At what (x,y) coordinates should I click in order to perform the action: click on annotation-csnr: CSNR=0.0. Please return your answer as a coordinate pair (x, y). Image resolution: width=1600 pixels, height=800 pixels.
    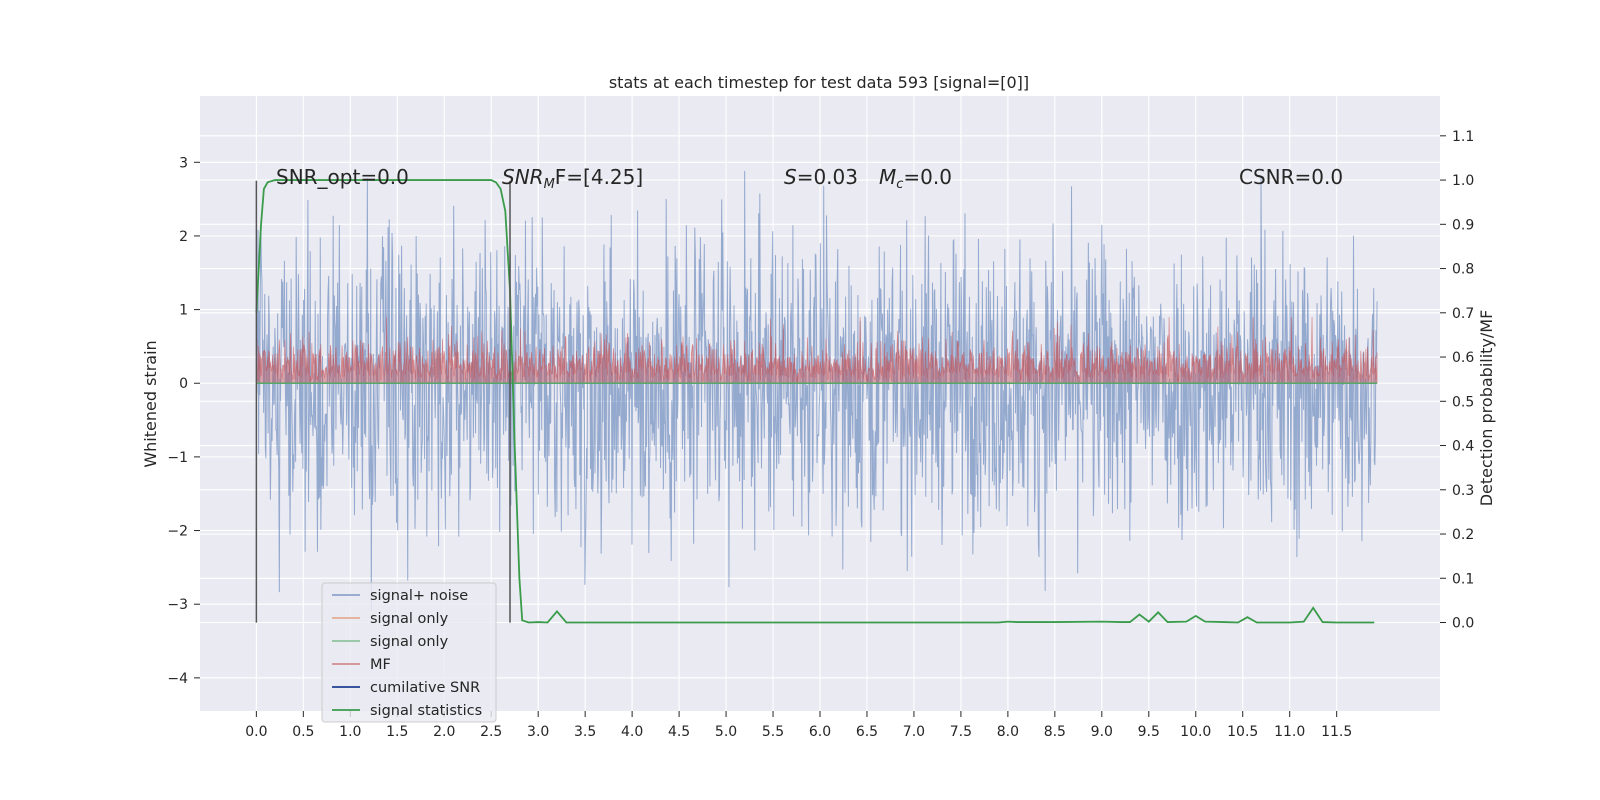
    Looking at the image, I should click on (1291, 177).